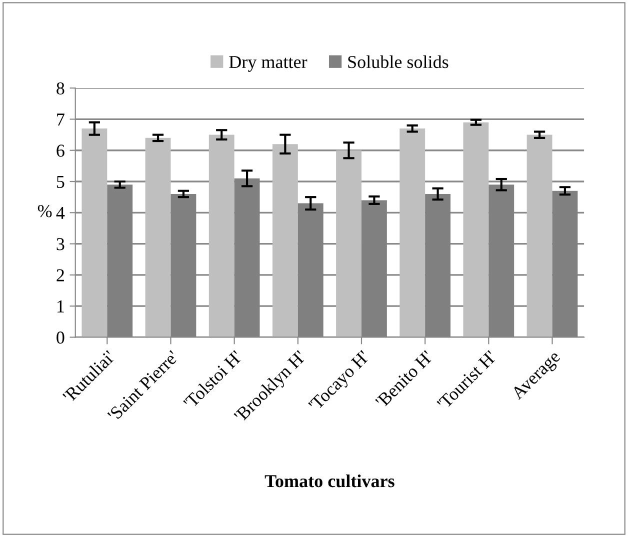 Image resolution: width=628 pixels, height=537 pixels. Describe the element at coordinates (60, 88) in the screenshot. I see `y-tick-label: 8` at that location.